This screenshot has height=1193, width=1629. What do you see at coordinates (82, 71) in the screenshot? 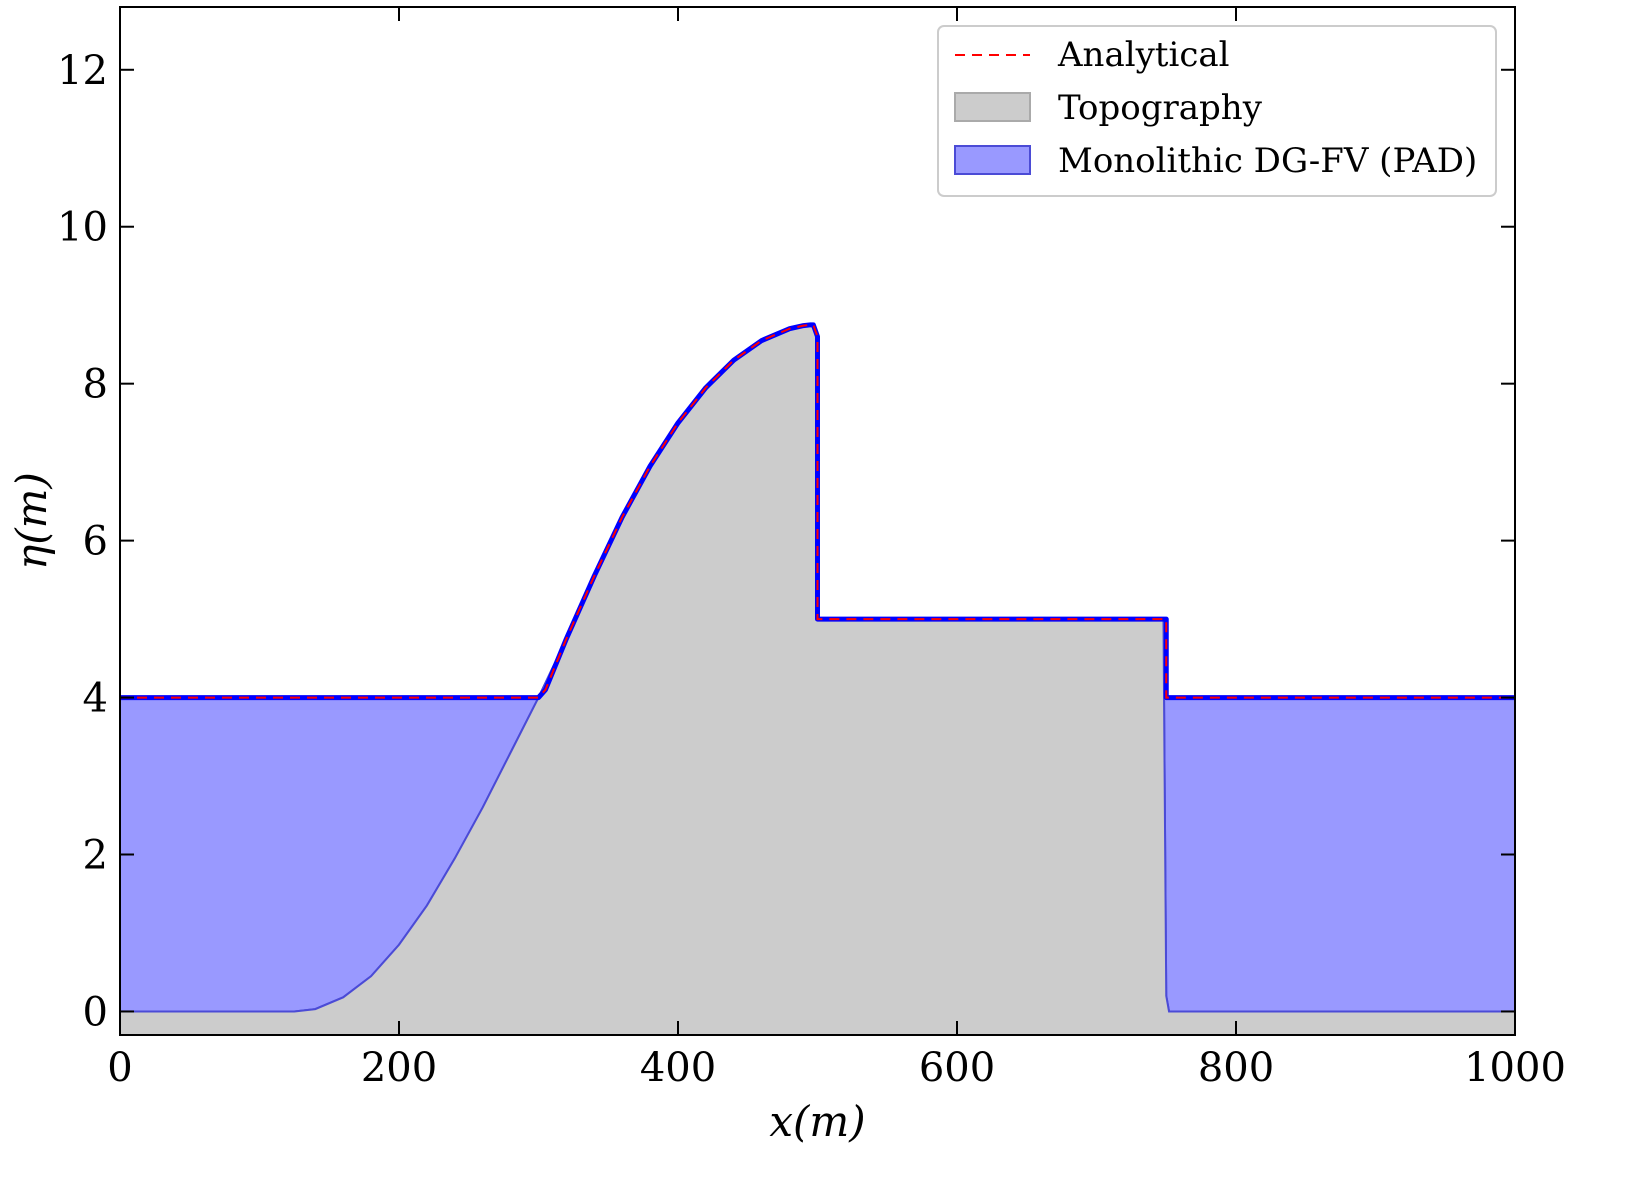
I see `y-tick-label: 12` at bounding box center [82, 71].